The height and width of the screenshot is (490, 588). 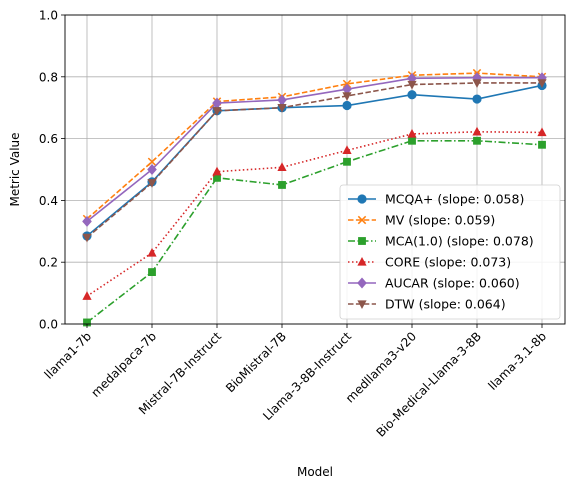 What do you see at coordinates (445, 304) in the screenshot?
I see `legend-label: DTW (slope: 0.064)` at bounding box center [445, 304].